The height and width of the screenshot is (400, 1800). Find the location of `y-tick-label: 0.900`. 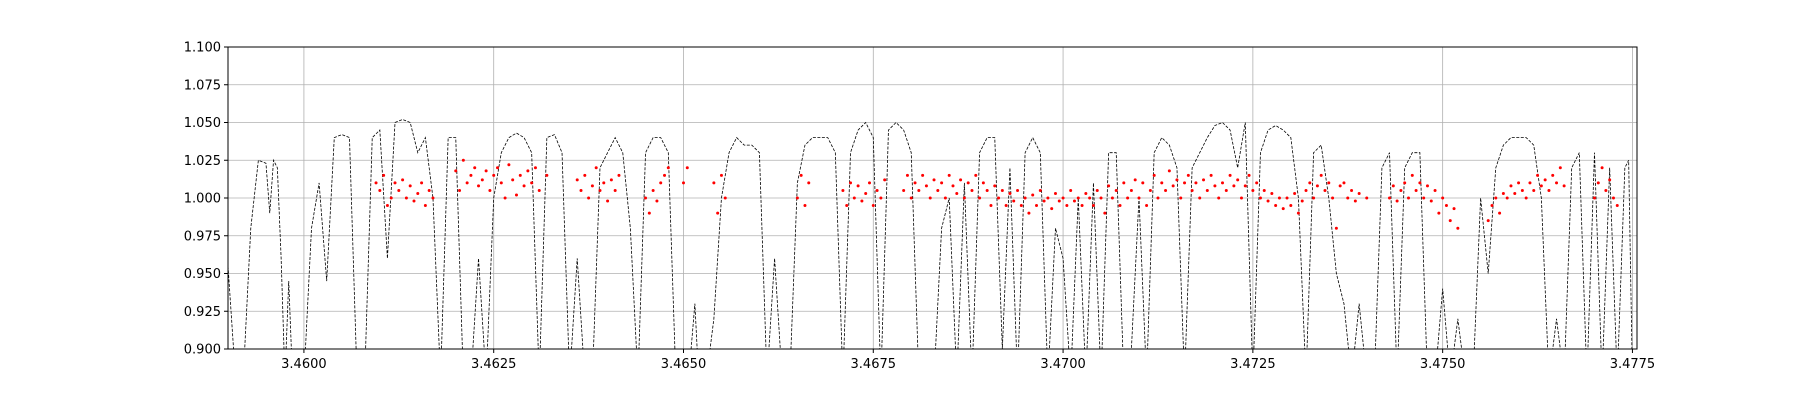

y-tick-label: 0.900 is located at coordinates (202, 350).